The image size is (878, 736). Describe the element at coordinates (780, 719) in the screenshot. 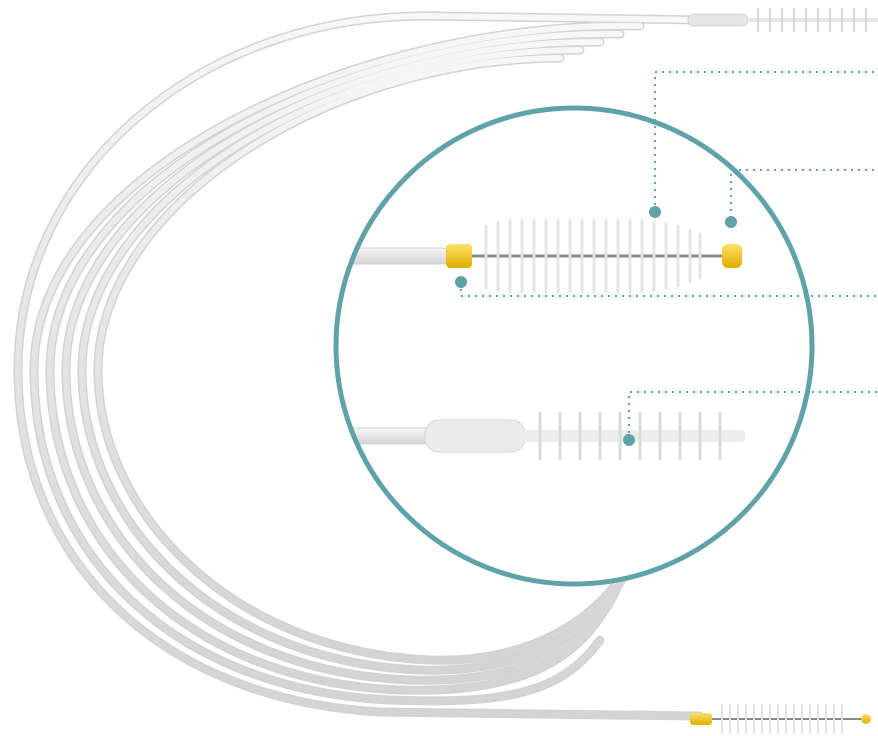

I see `bottom-cable-end` at that location.